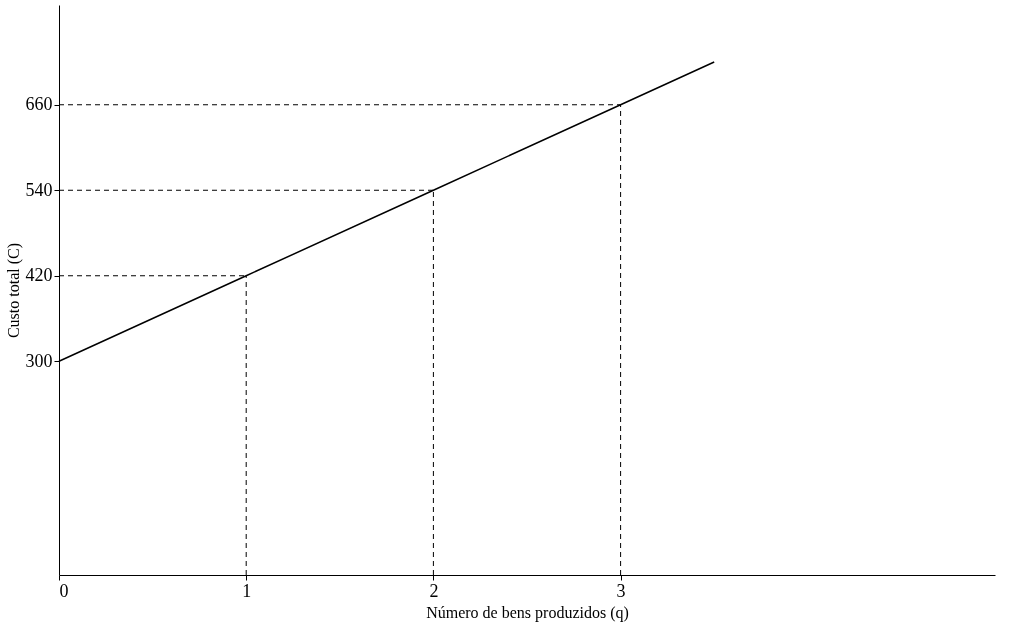 The width and height of the screenshot is (1009, 633). What do you see at coordinates (39, 275) in the screenshot?
I see `y-tick-label: 420` at bounding box center [39, 275].